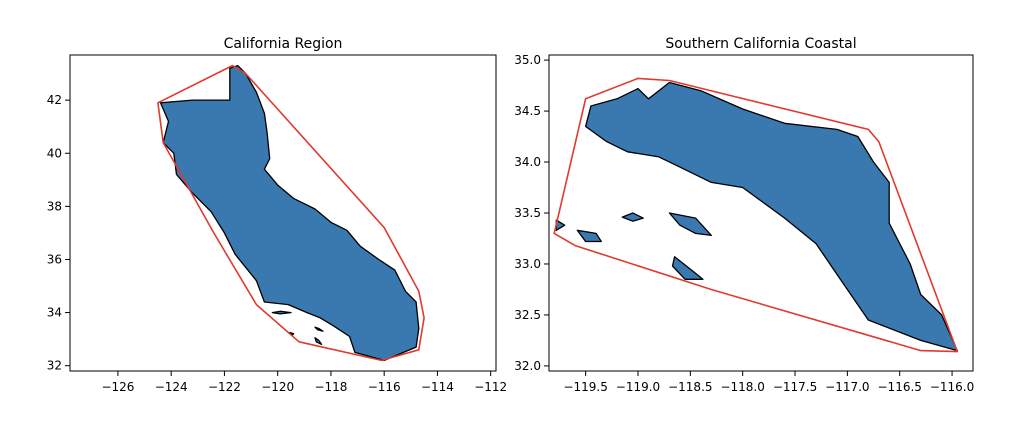  Describe the element at coordinates (638, 387) in the screenshot. I see `x-tick-label: −119.0` at that location.